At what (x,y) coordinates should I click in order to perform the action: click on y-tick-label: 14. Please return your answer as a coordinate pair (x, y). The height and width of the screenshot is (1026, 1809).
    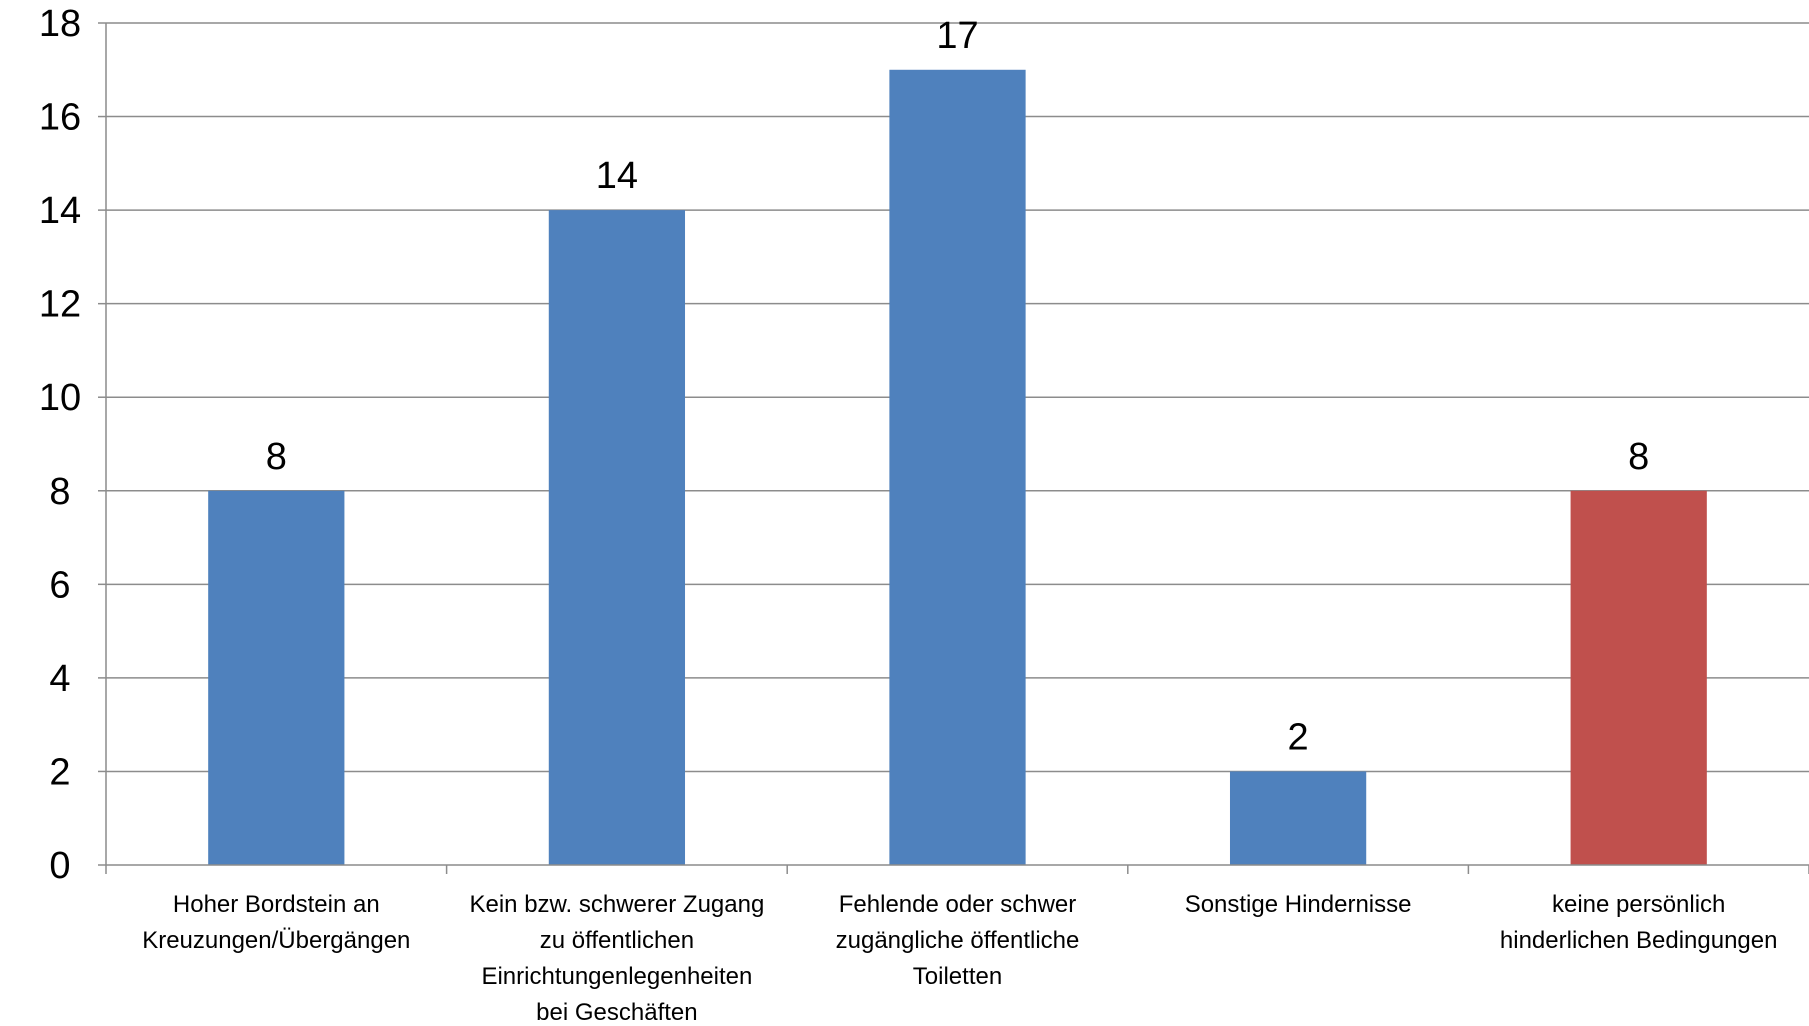
    Looking at the image, I should click on (60, 211).